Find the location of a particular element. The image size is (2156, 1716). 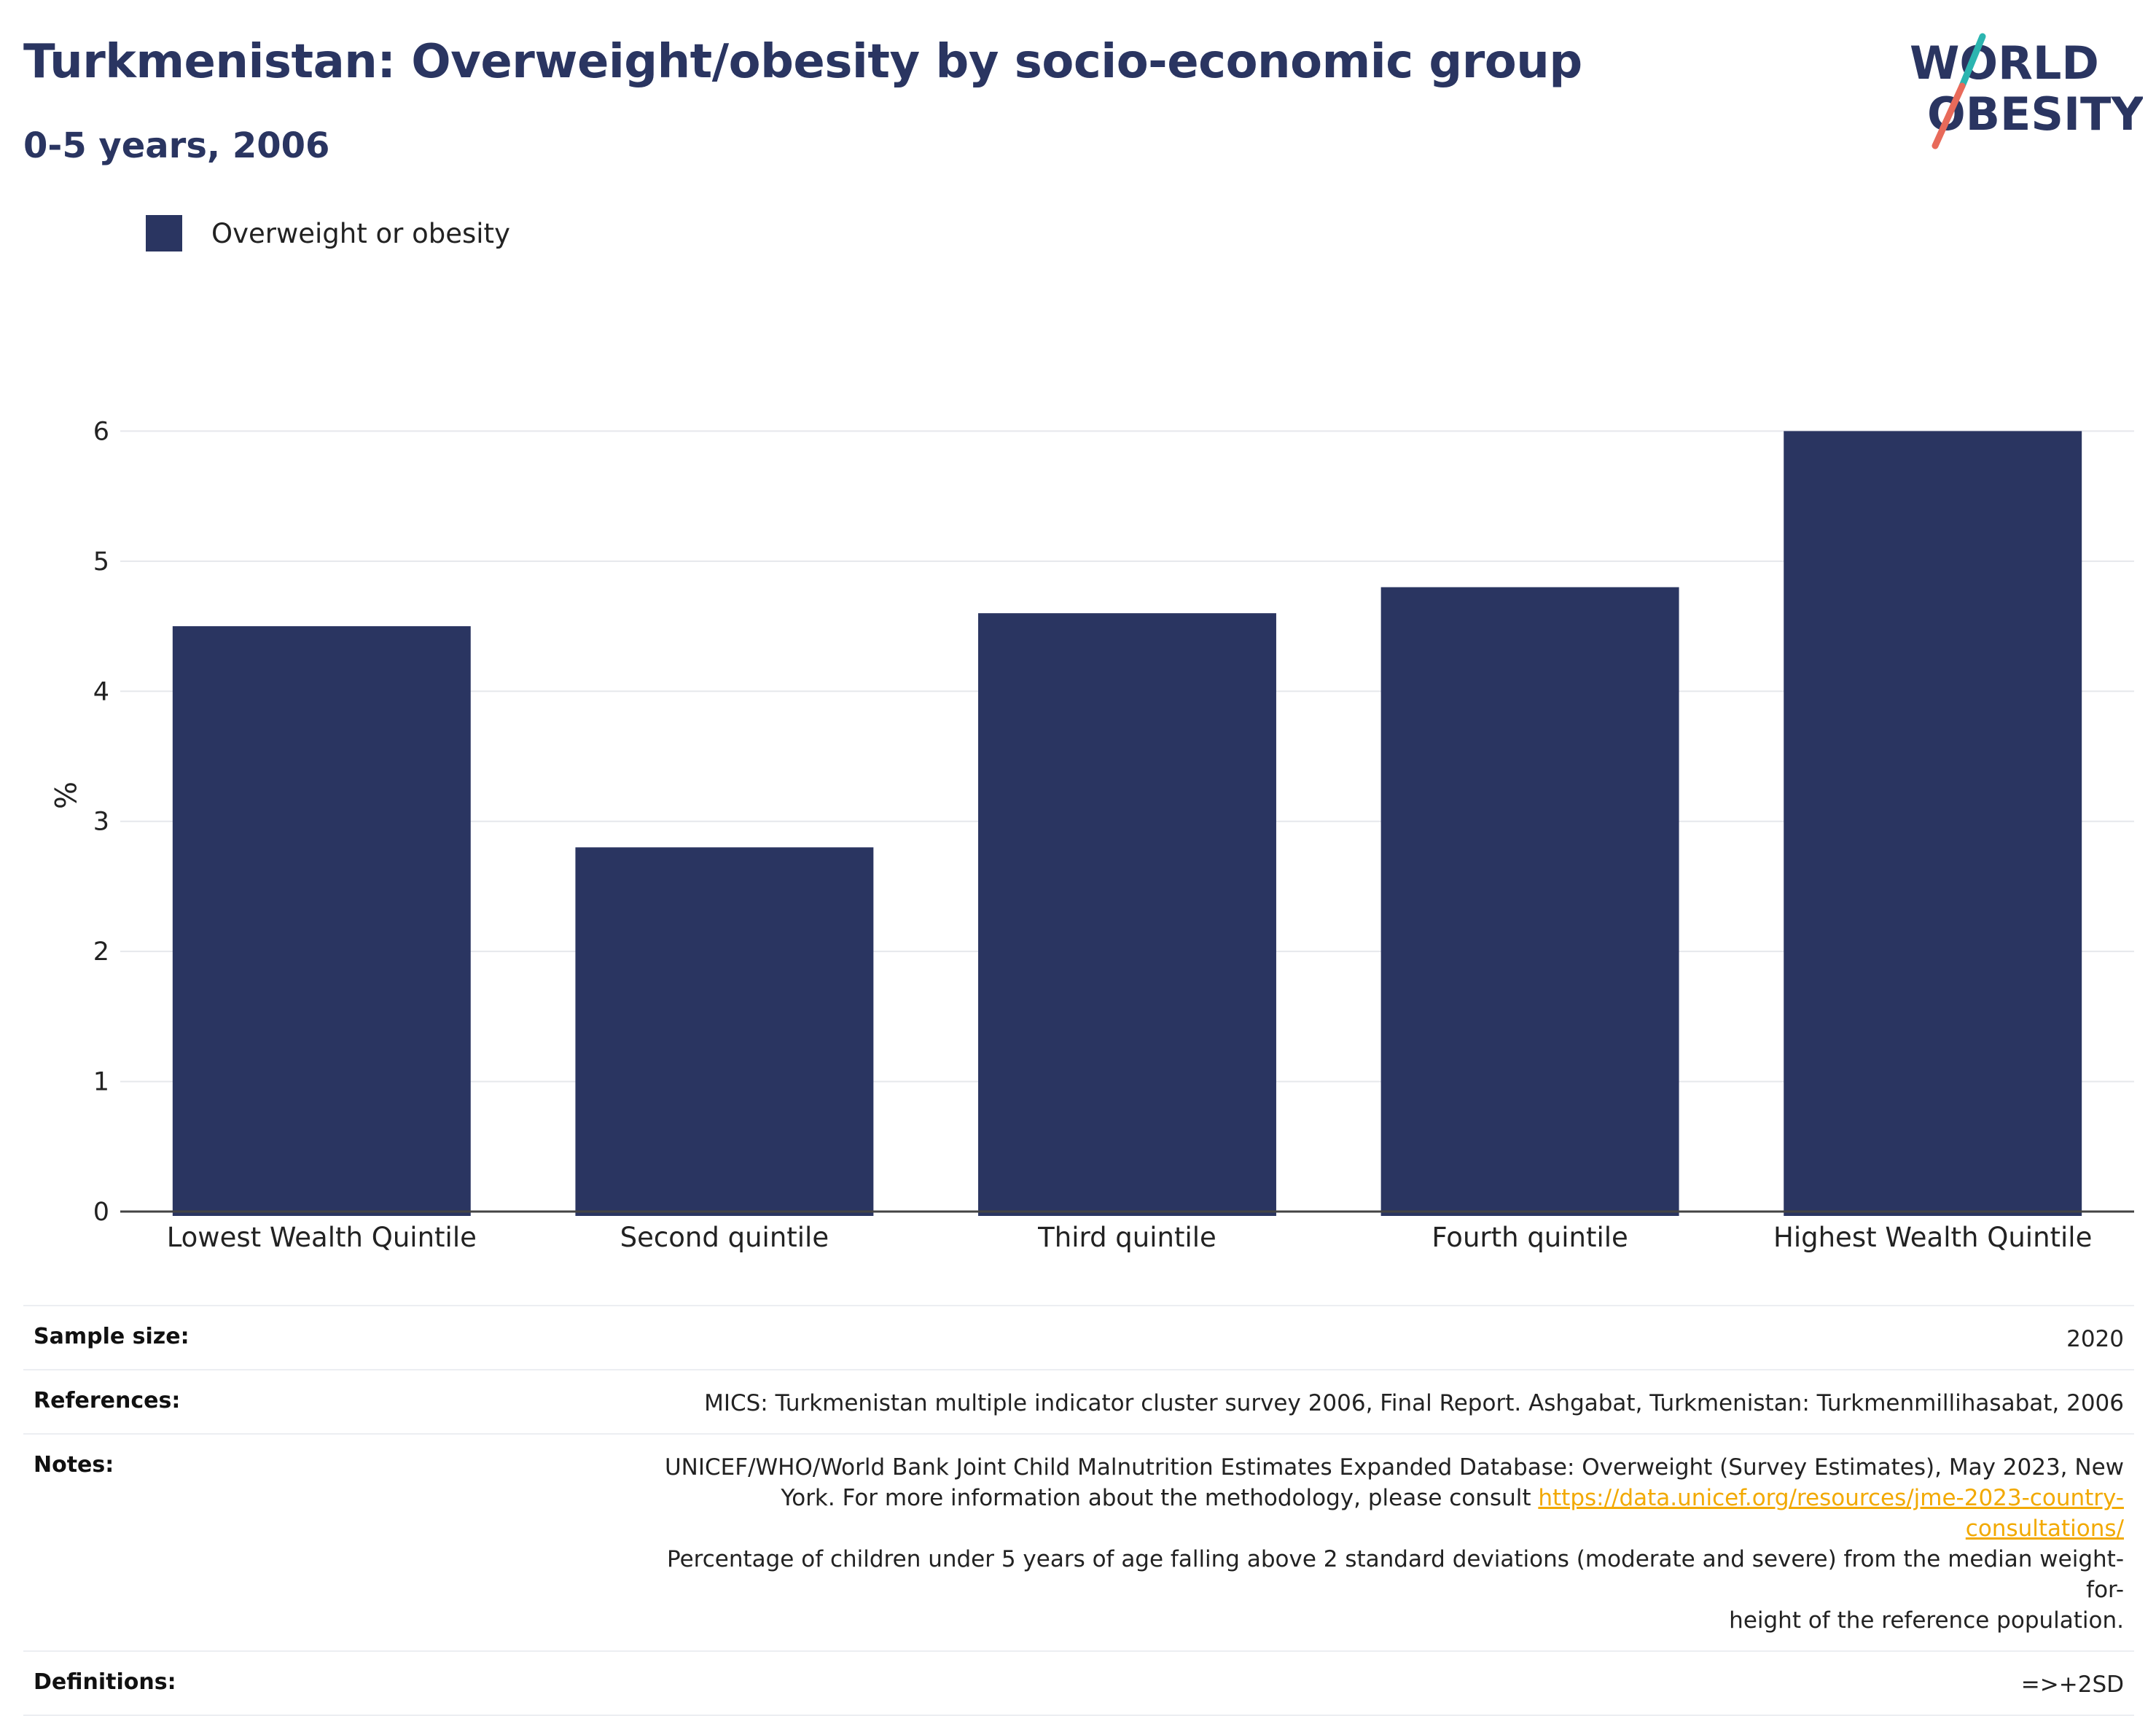

y-tick-label: 5 is located at coordinates (101, 562).